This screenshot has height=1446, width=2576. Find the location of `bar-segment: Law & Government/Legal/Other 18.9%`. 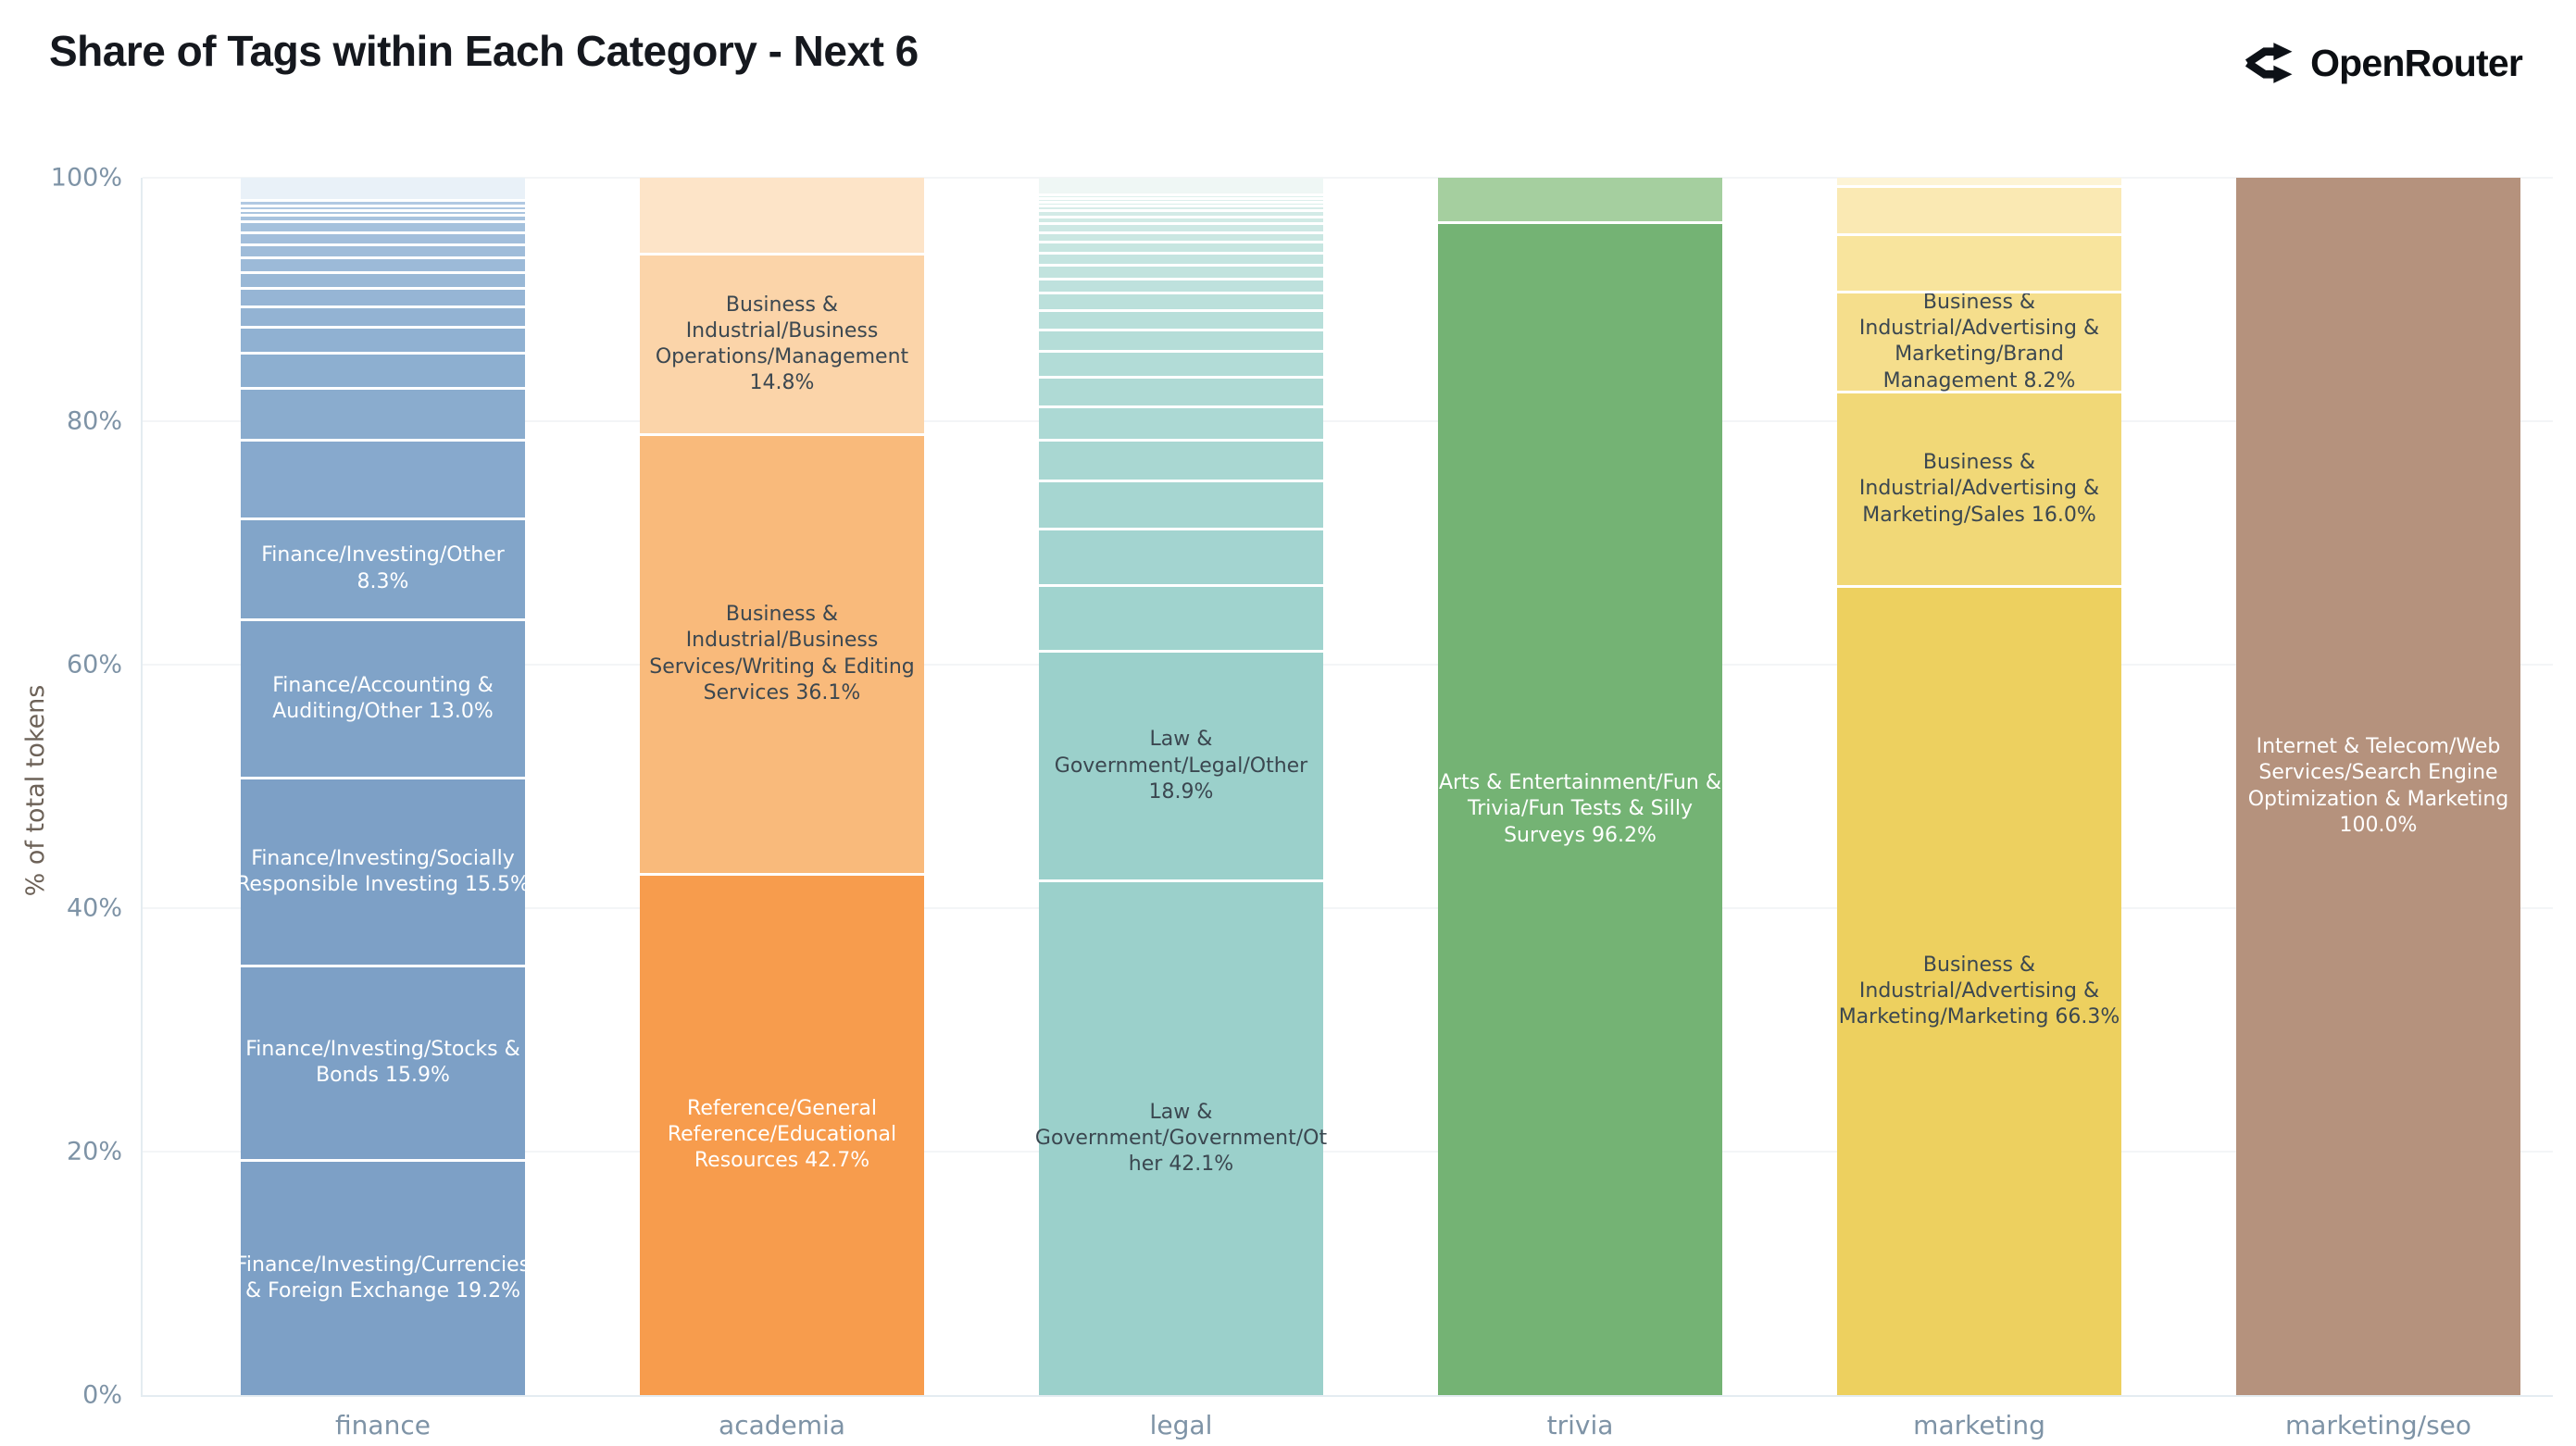

bar-segment: Law & Government/Legal/Other 18.9% is located at coordinates (1181, 767).